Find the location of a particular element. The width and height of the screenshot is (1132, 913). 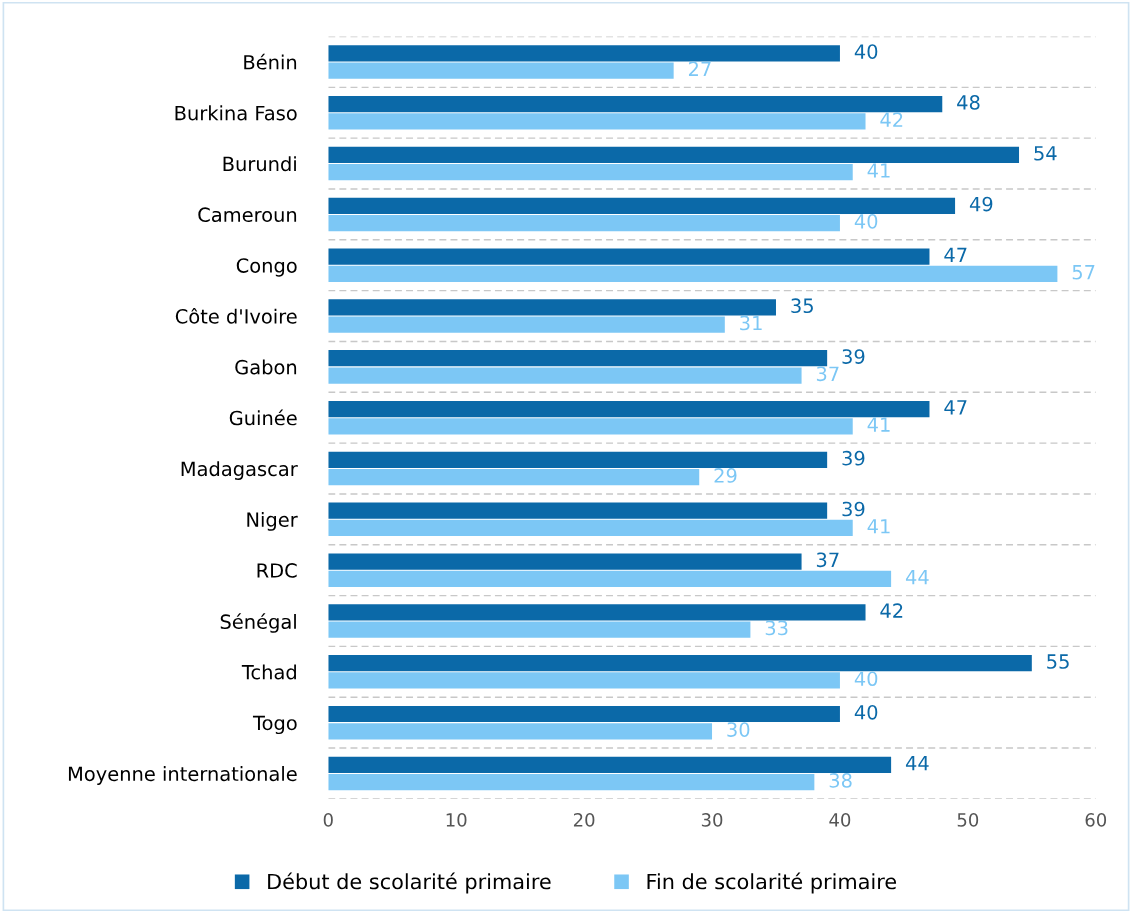

data-label: 33 is located at coordinates (776, 628).